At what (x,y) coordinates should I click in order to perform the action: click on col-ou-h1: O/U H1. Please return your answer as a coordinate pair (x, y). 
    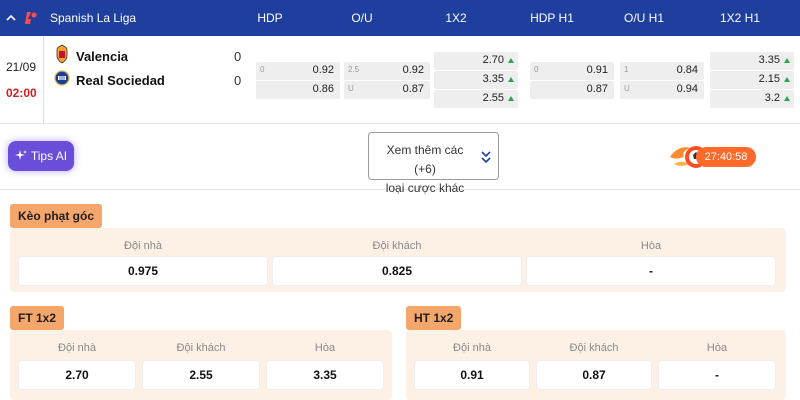
    Looking at the image, I should click on (643, 18).